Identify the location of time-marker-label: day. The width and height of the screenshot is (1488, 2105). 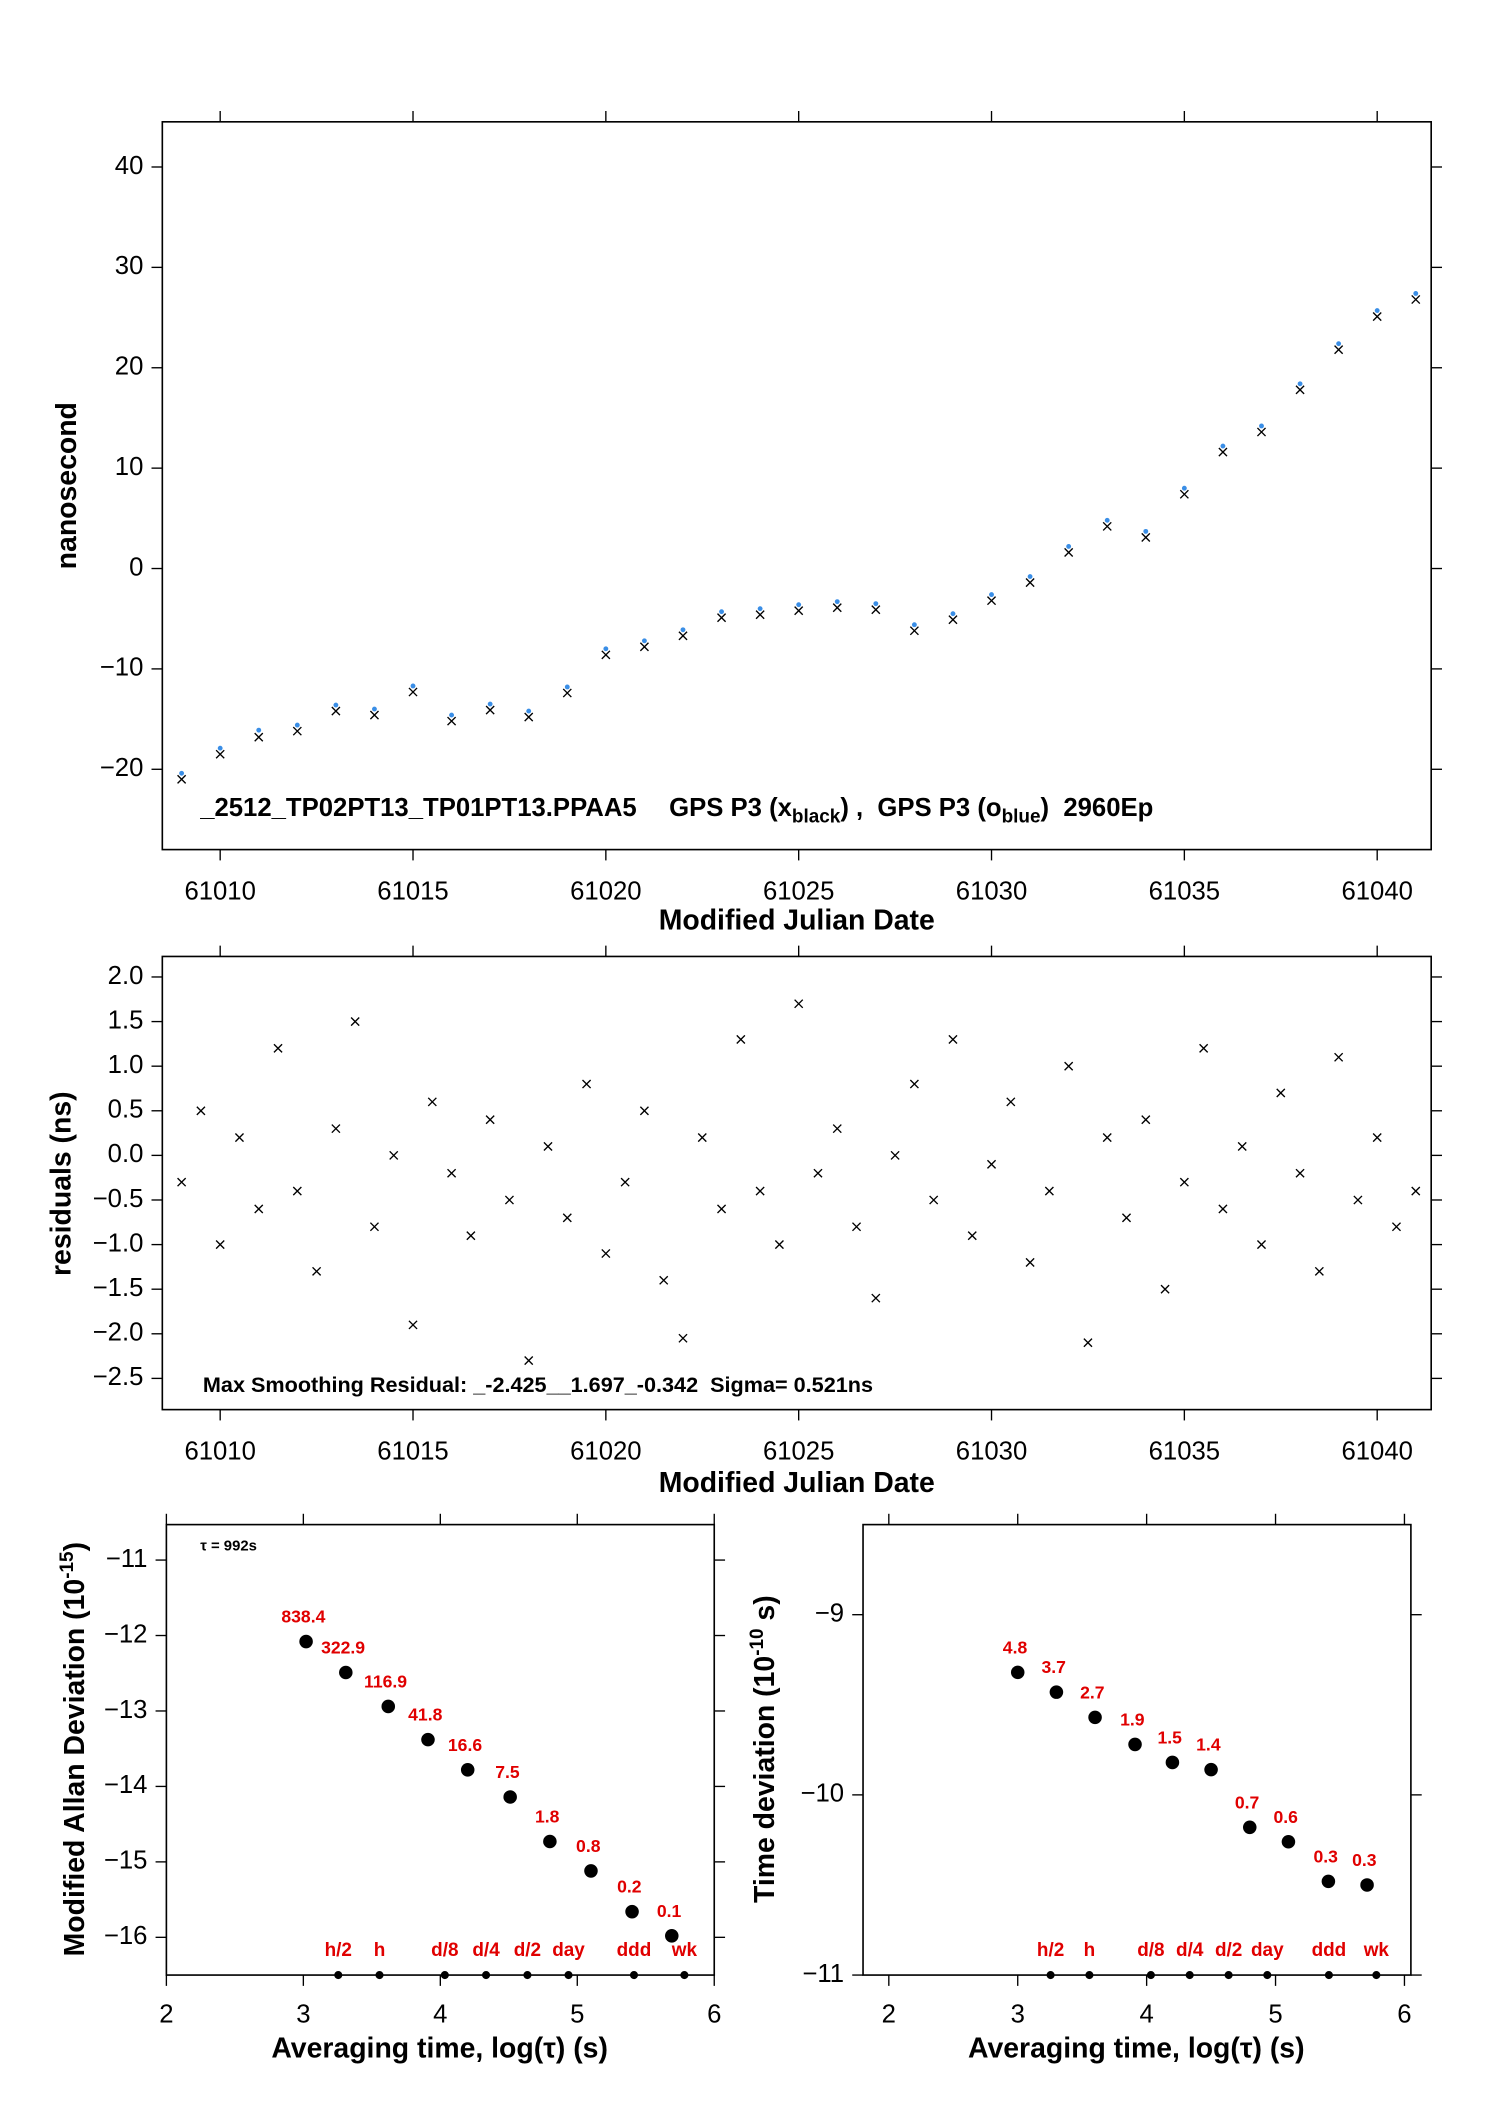
(568, 1950).